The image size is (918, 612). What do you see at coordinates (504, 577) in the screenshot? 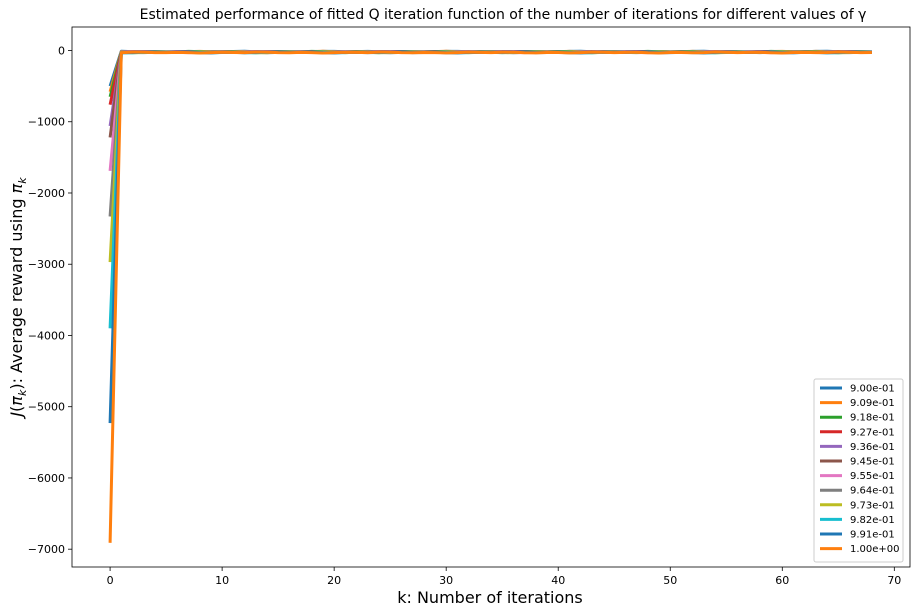
I see `x-axis-ticks: 0 10 20 30 40 50 60 70` at bounding box center [504, 577].